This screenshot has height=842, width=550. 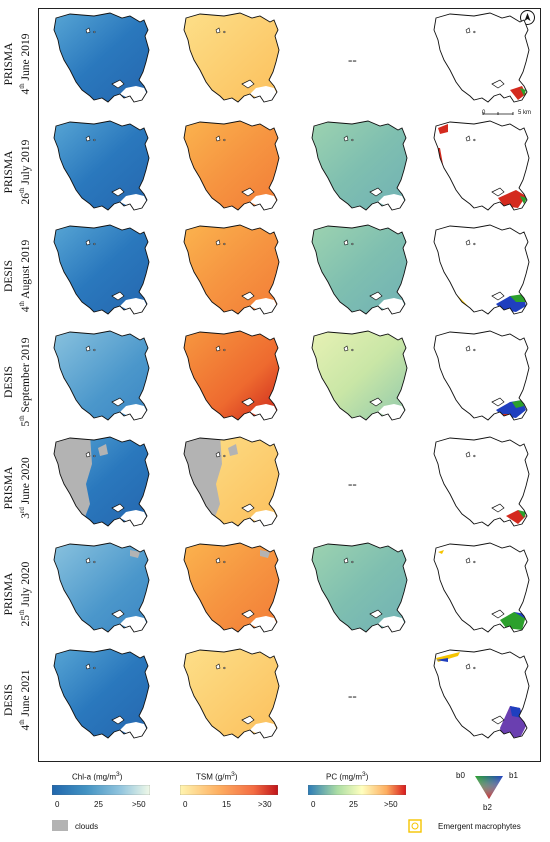 I want to click on acquisition-date: 4th June 2019, so click(x=25, y=64).